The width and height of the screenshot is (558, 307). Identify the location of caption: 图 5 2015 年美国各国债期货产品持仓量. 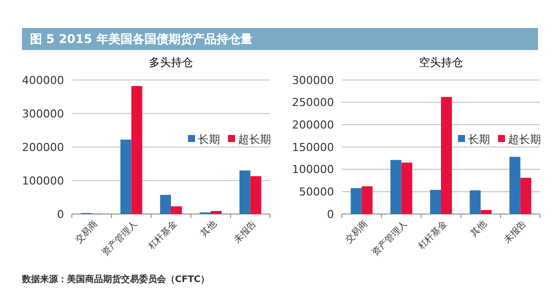
(141, 39).